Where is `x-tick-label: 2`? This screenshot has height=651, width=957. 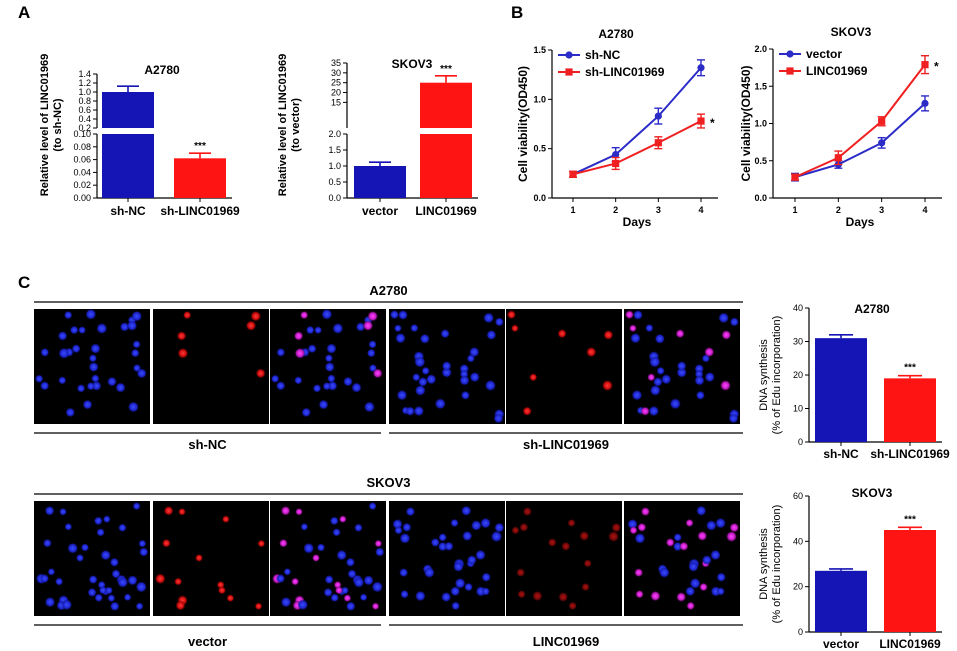 x-tick-label: 2 is located at coordinates (838, 210).